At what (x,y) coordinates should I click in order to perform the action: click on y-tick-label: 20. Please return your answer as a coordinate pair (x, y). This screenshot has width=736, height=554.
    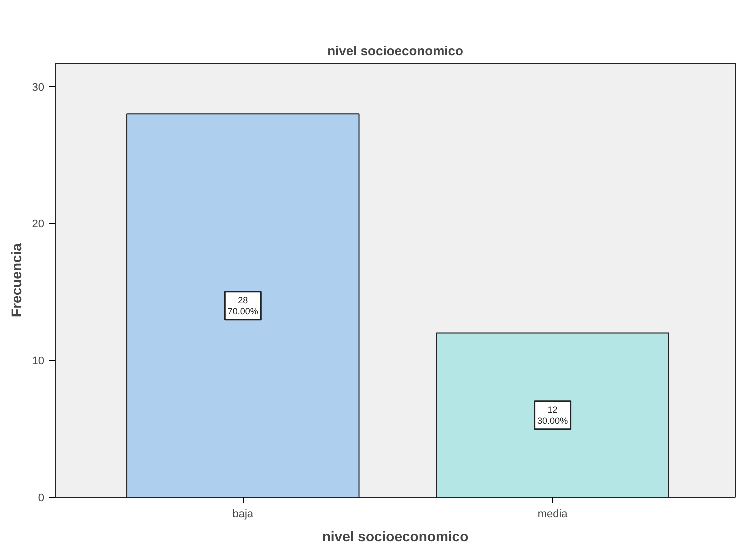
    Looking at the image, I should click on (38, 224).